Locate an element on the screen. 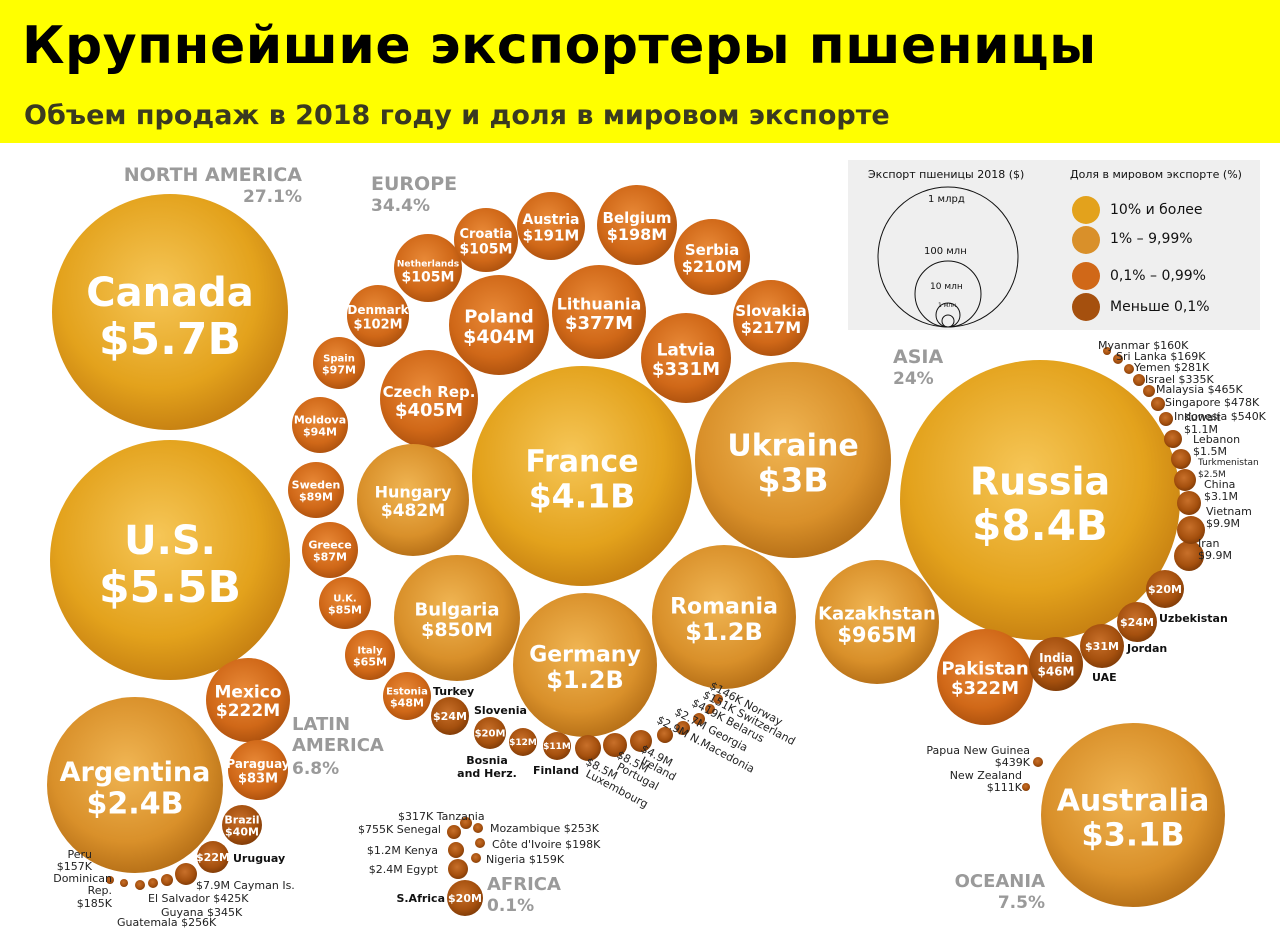 Image resolution: width=1280 pixels, height=939 pixels. legend-share-label-2: 1% – 9,99% is located at coordinates (1151, 239).